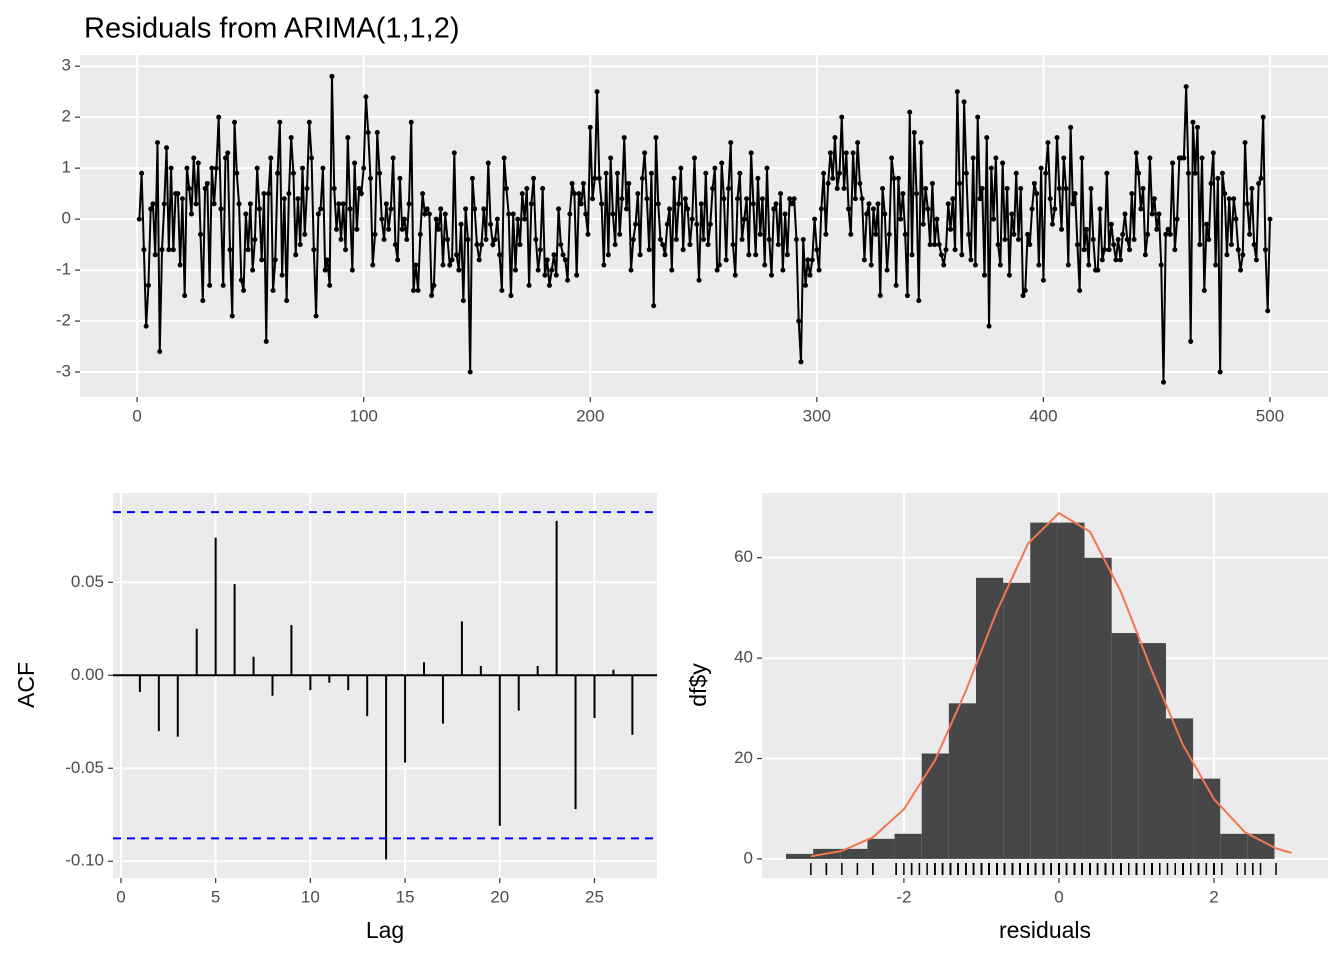  I want to click on x-axis-label: Lag, so click(385, 930).